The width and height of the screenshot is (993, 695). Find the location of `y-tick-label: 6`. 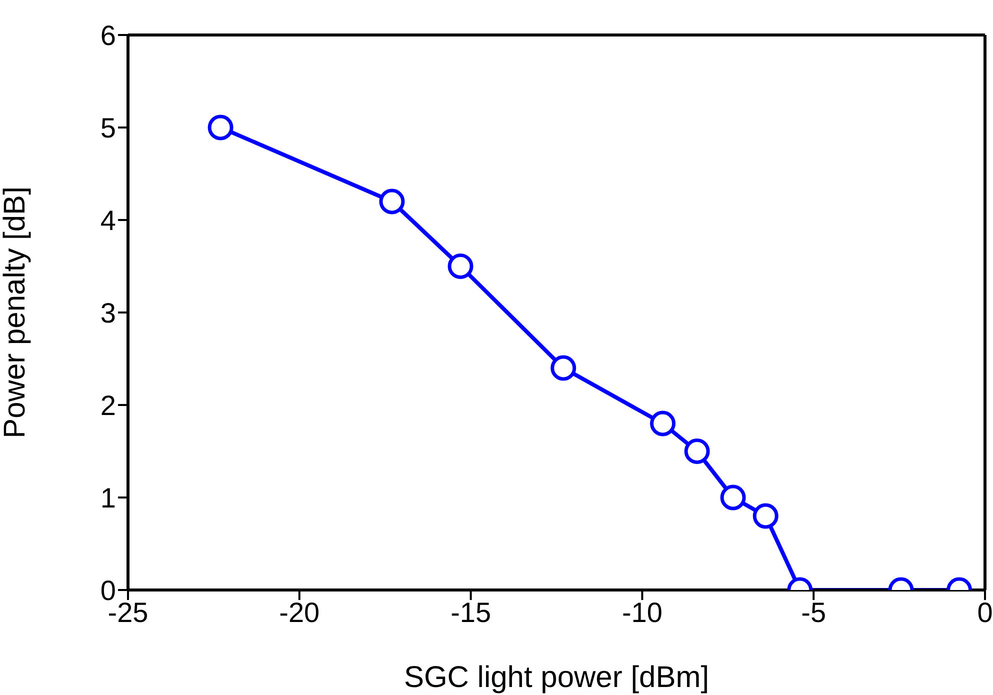

y-tick-label: 6 is located at coordinates (108, 35).